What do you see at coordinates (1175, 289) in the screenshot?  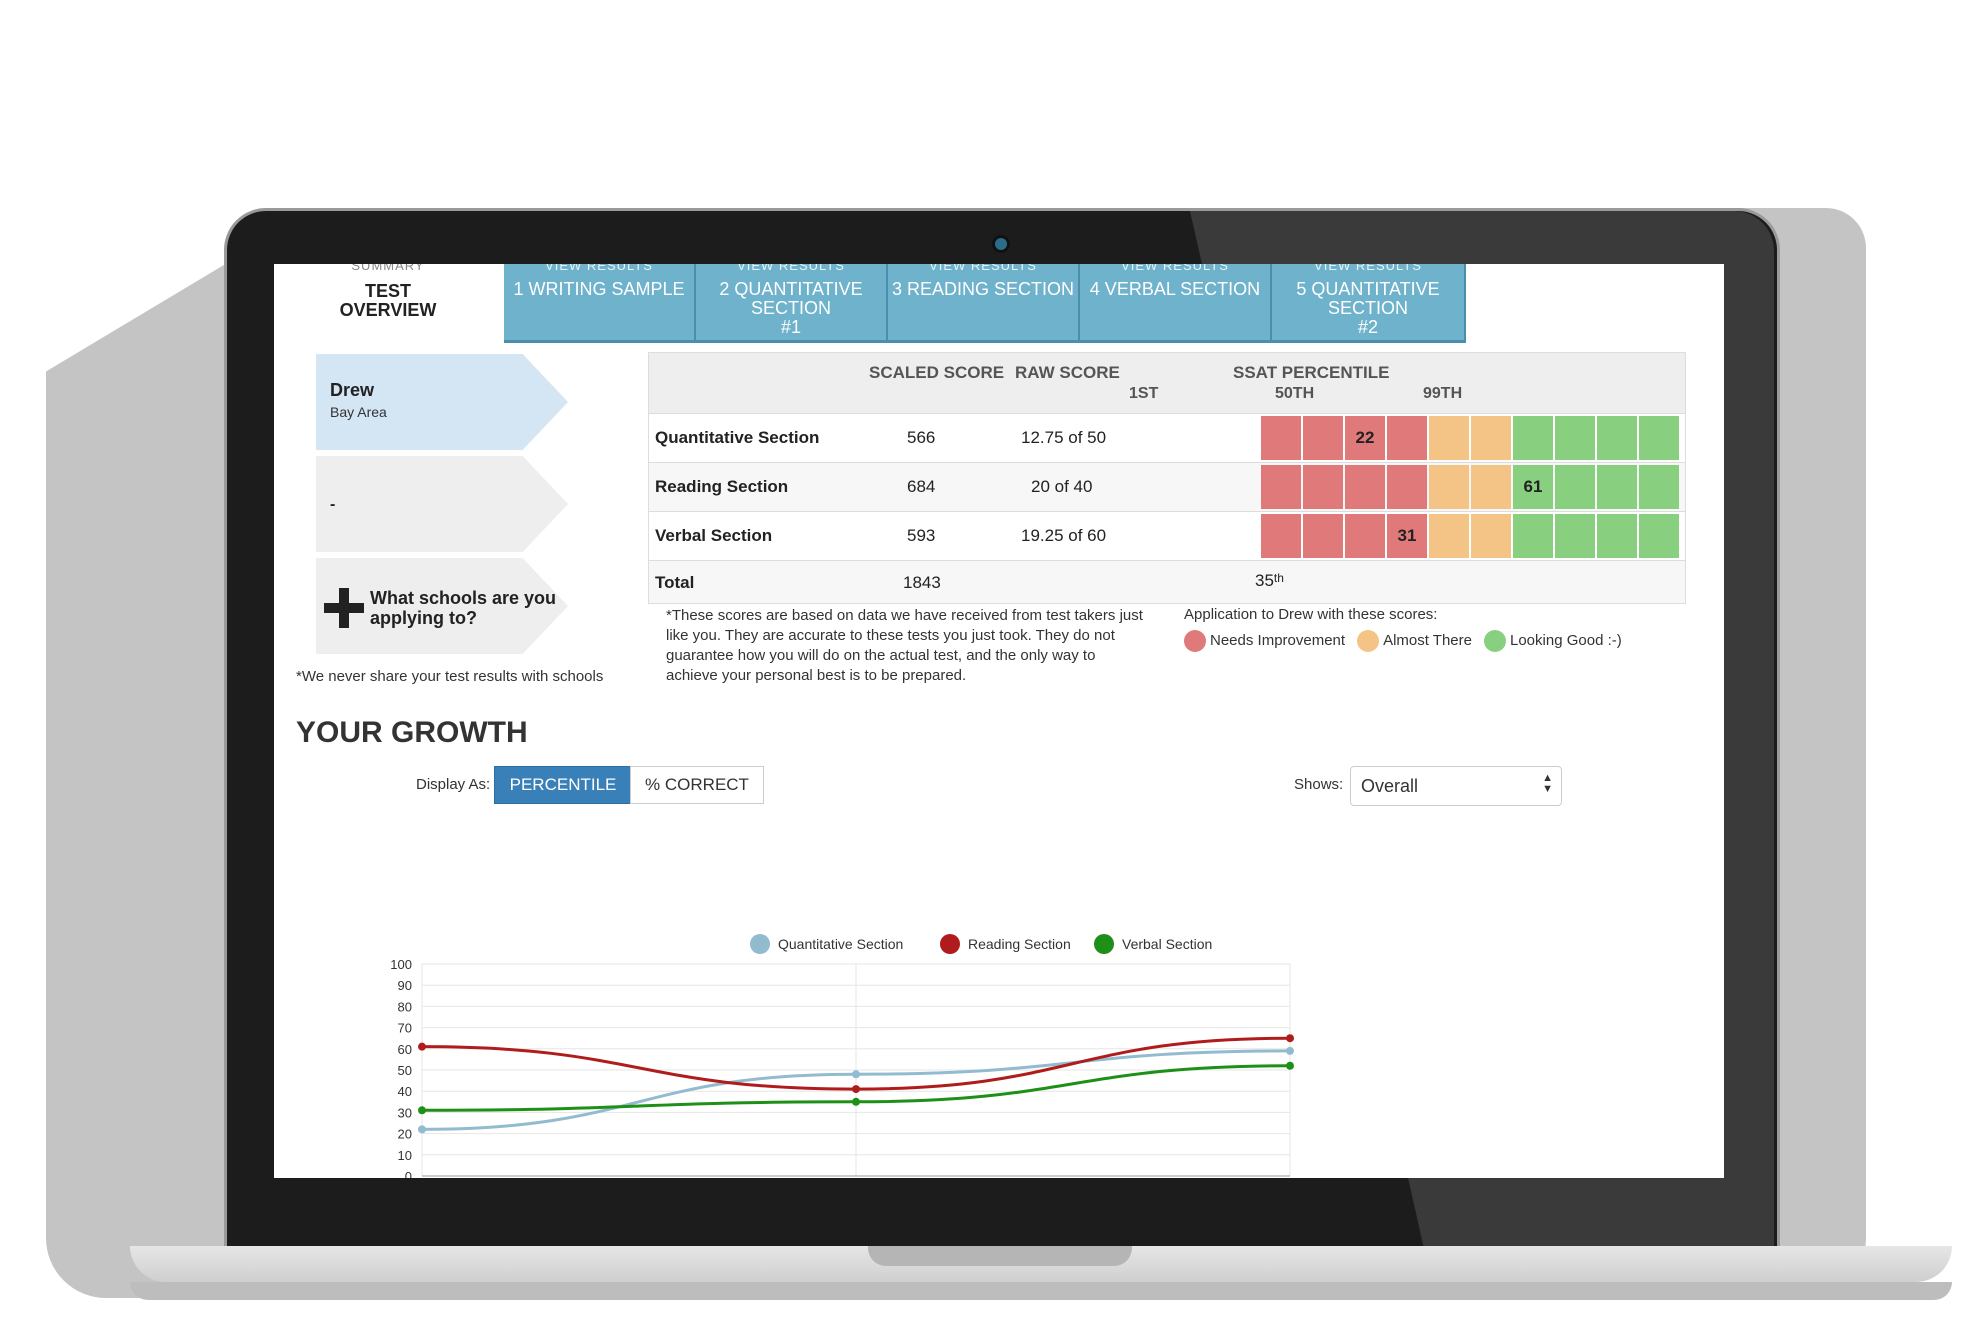 I see `tab-label: 4 VERBAL SECTION` at bounding box center [1175, 289].